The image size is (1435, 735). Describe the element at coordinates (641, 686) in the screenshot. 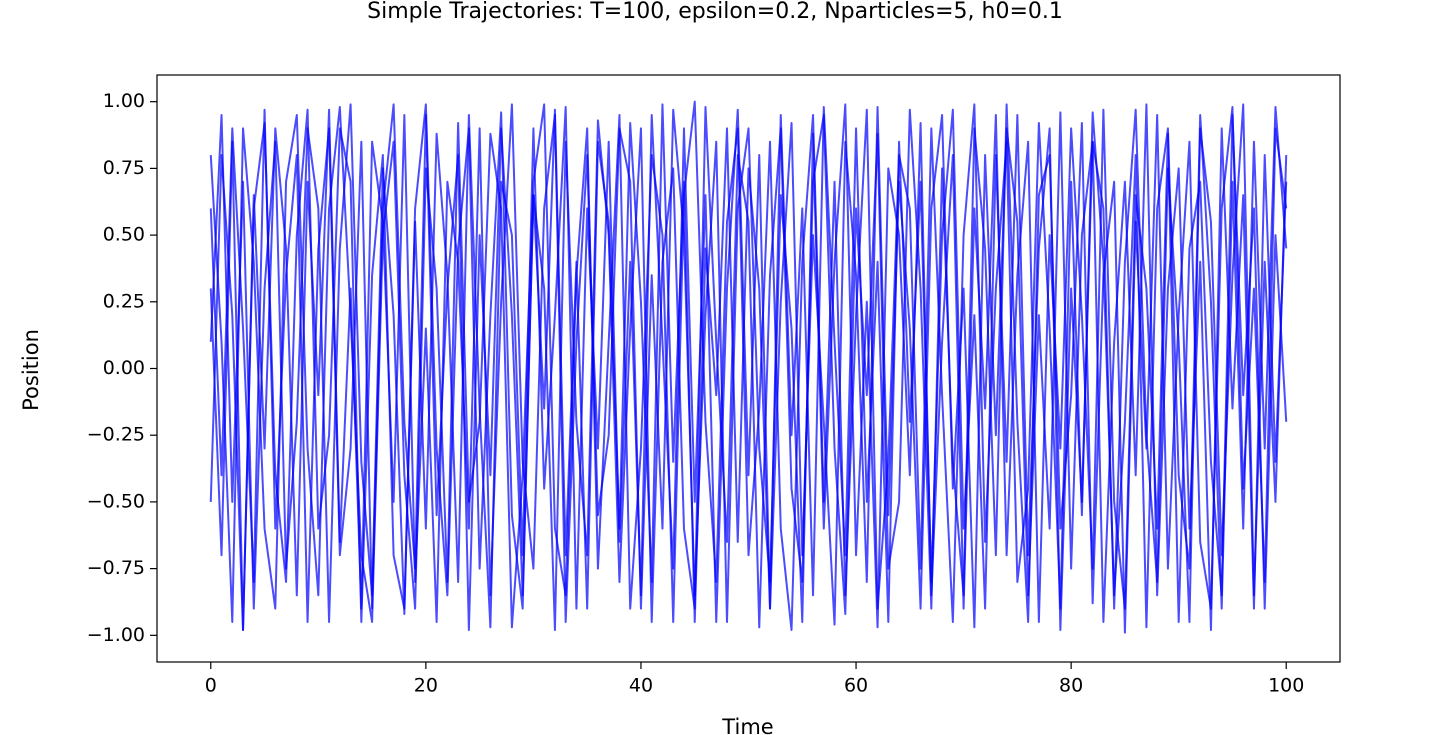

I see `x-tick-label: 40` at that location.